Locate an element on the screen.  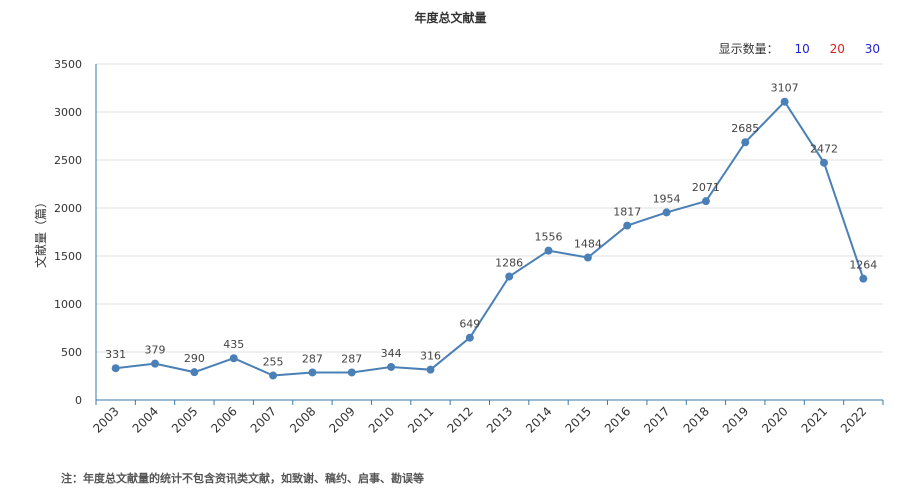
data-label: 331 is located at coordinates (115, 354).